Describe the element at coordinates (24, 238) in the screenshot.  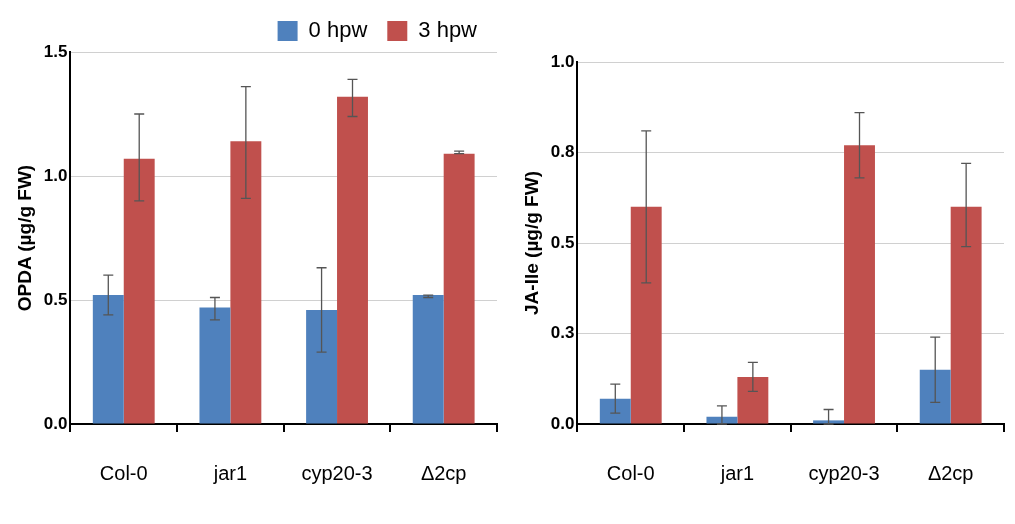
I see `y-axis-title: OPDA (µg/g FW)` at that location.